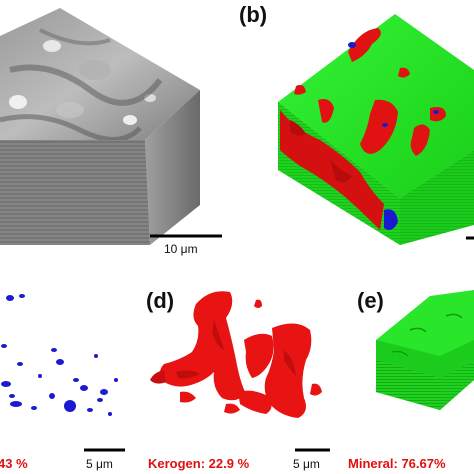 This screenshot has height=474, width=474. Describe the element at coordinates (370, 300) in the screenshot. I see `panel-label-e: (e)` at that location.